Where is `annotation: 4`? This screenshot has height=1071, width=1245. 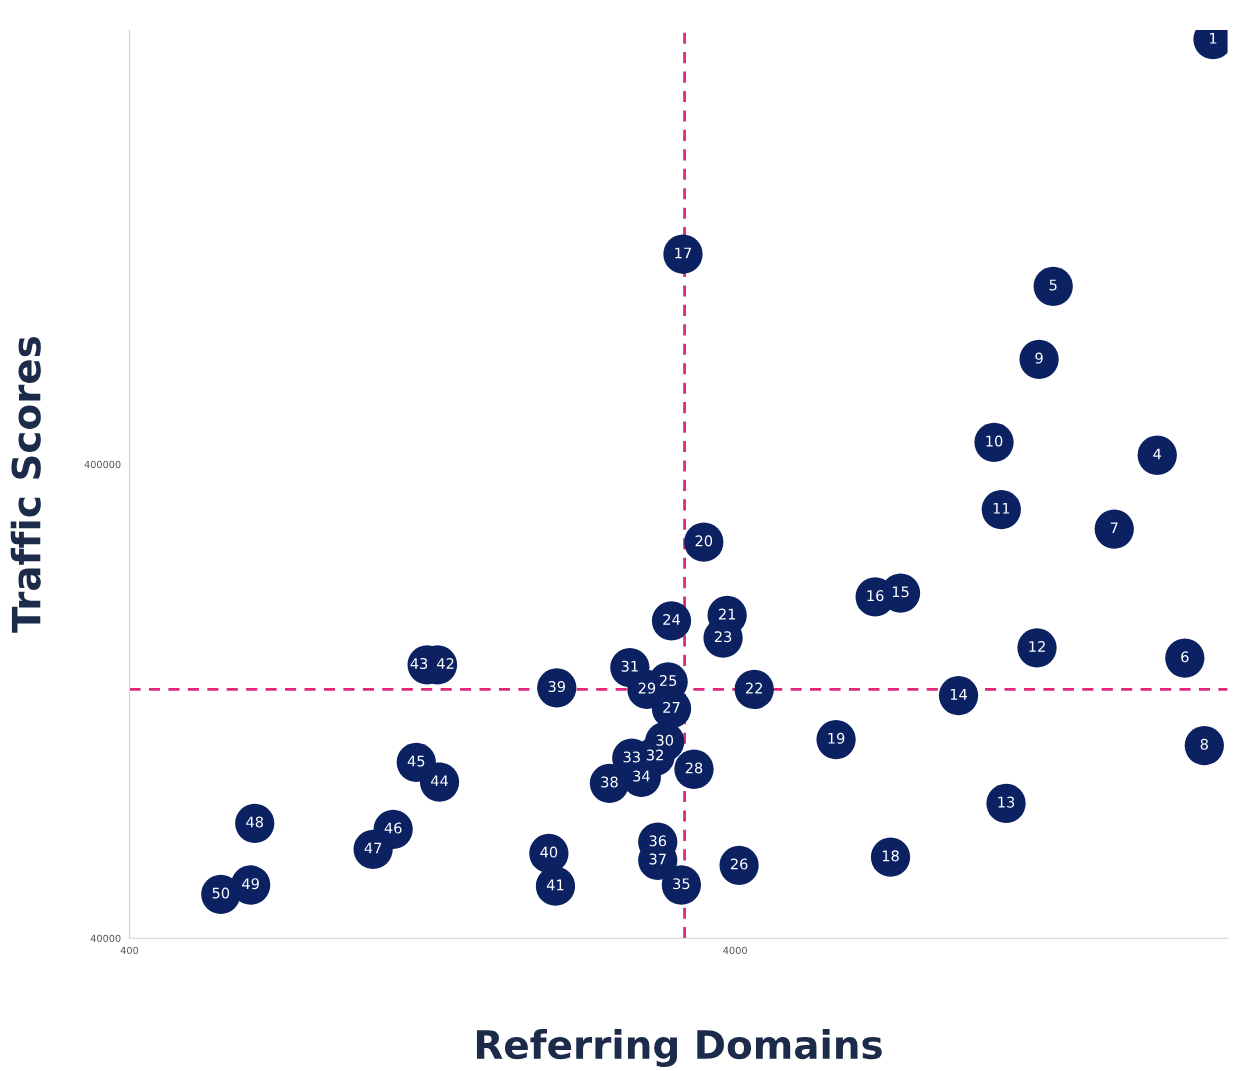 annotation: 4 is located at coordinates (1157, 454).